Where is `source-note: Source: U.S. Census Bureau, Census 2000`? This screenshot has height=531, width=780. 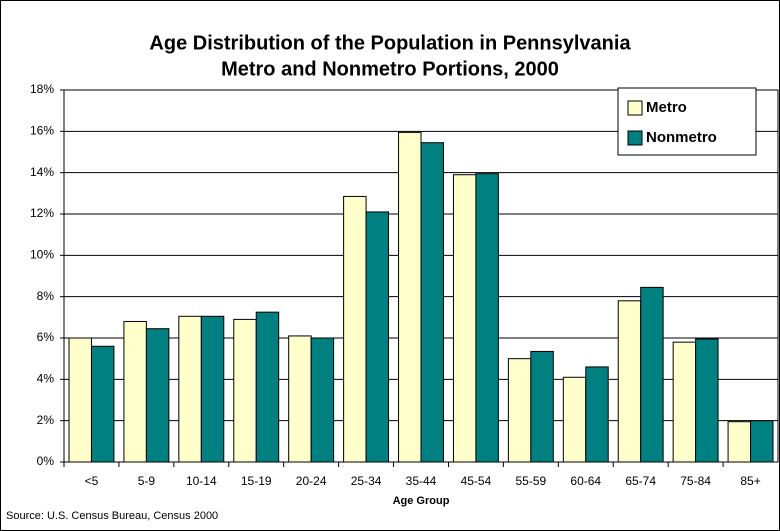 source-note: Source: U.S. Census Bureau, Census 2000 is located at coordinates (112, 516).